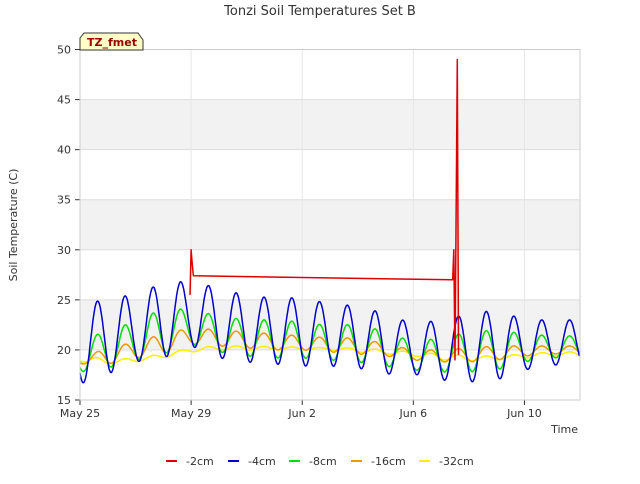 Image resolution: width=640 pixels, height=484 pixels. Describe the element at coordinates (64, 350) in the screenshot. I see `y-tick-label: 20` at that location.